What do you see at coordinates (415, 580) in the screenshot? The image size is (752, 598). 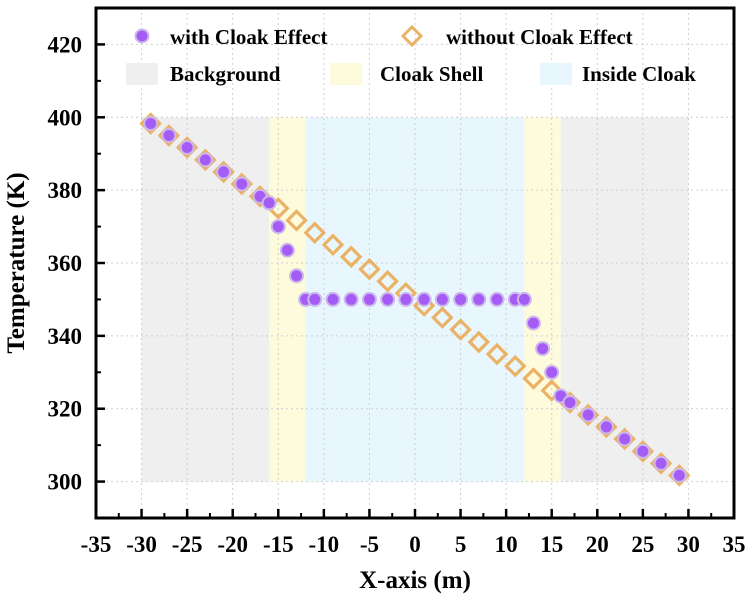 I see `x-axis-label: X-axis (m)` at bounding box center [415, 580].